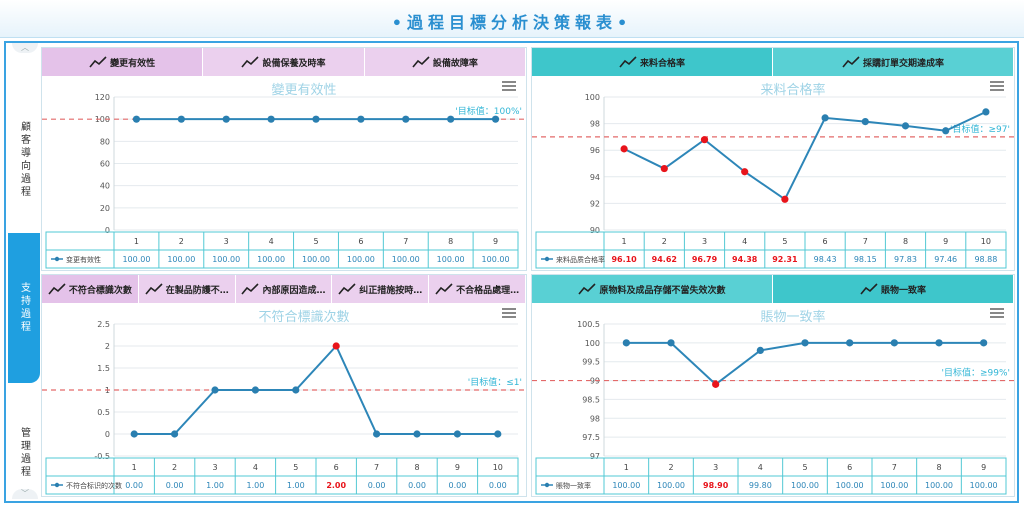 The height and width of the screenshot is (505, 1024). I want to click on y-tick-label: 0.5, so click(103, 412).